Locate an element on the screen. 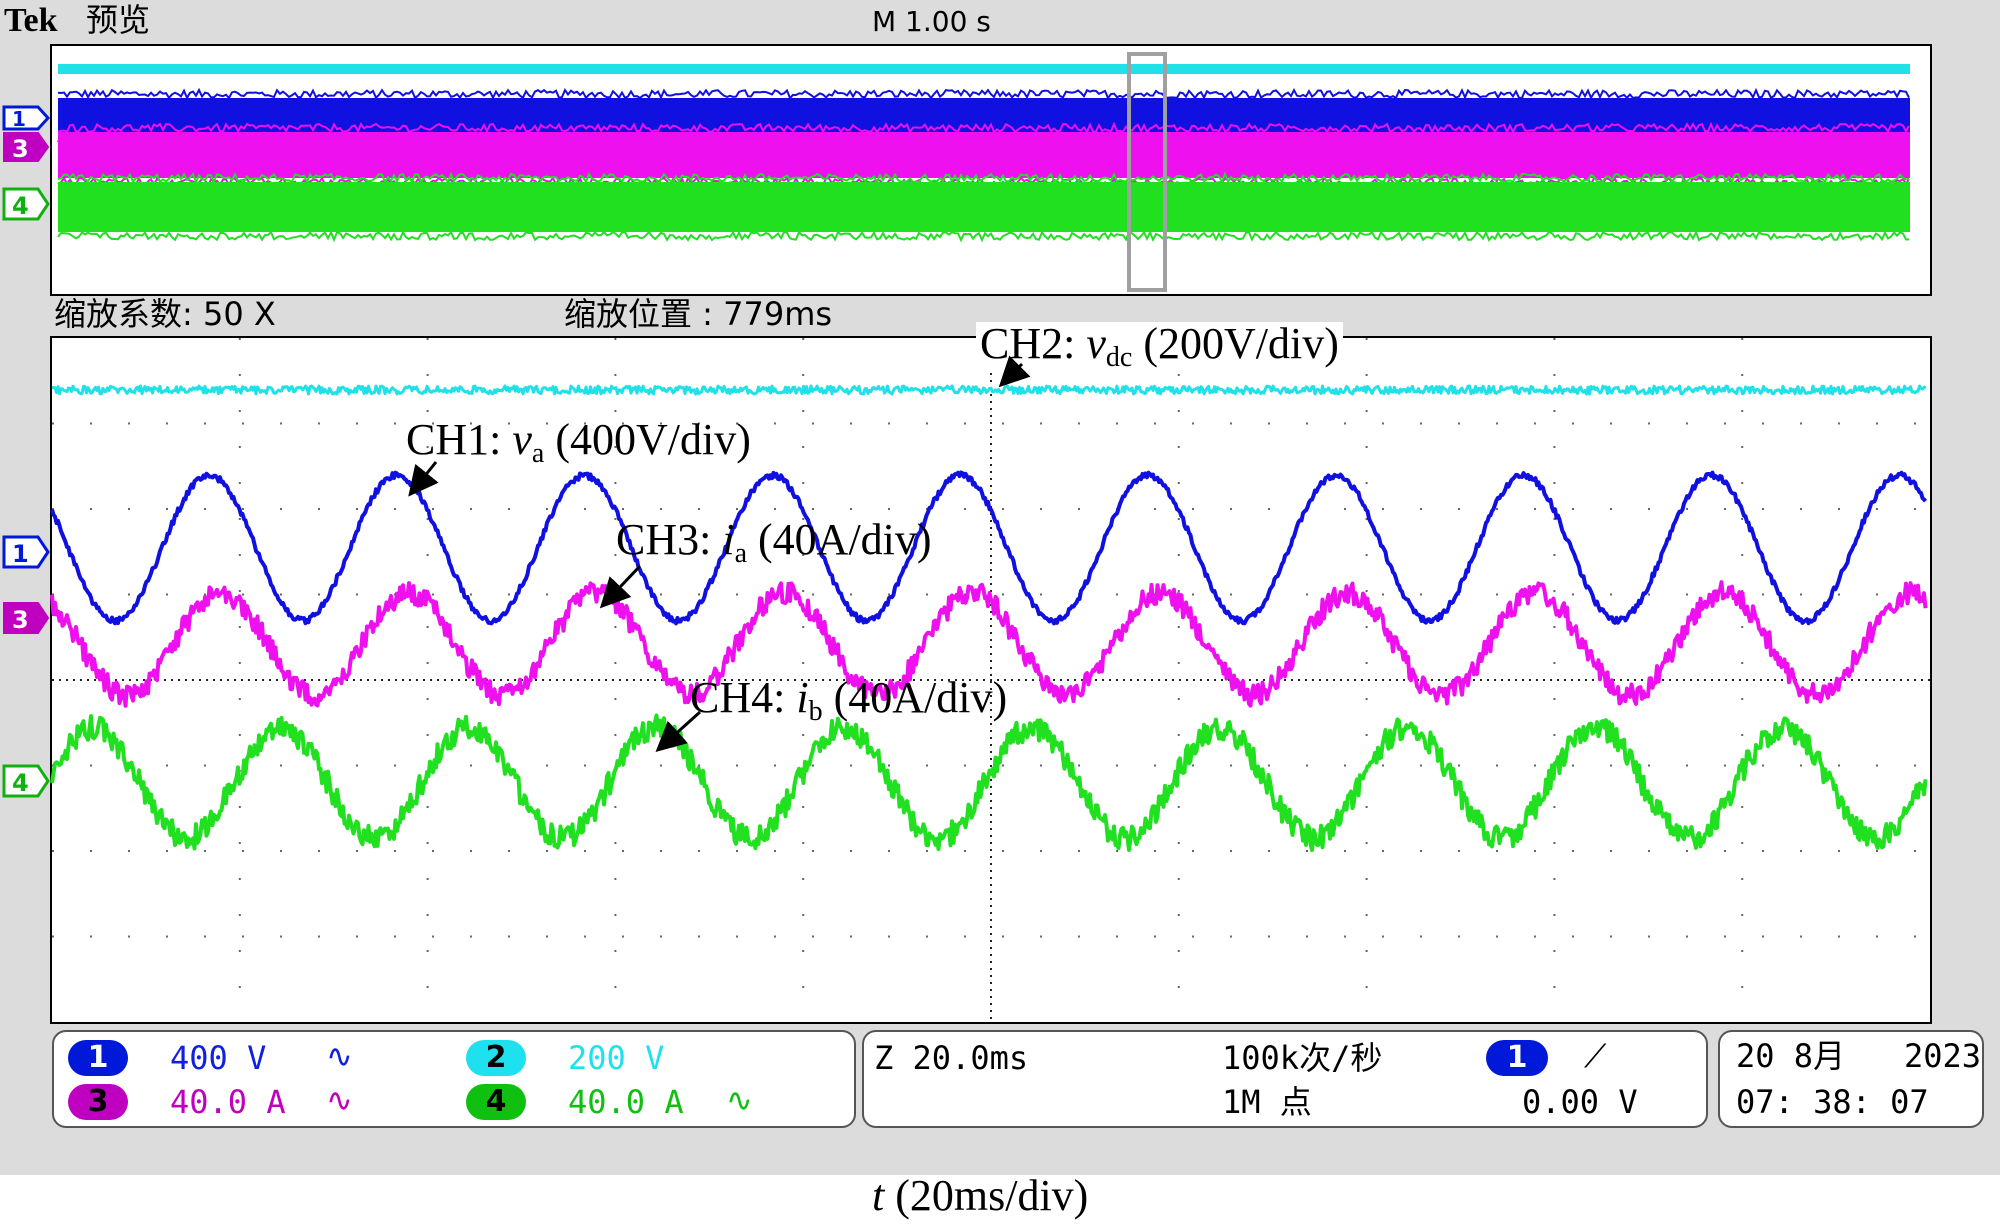 This screenshot has width=2000, height=1231. record-length: 1M 点 is located at coordinates (1267, 1102).